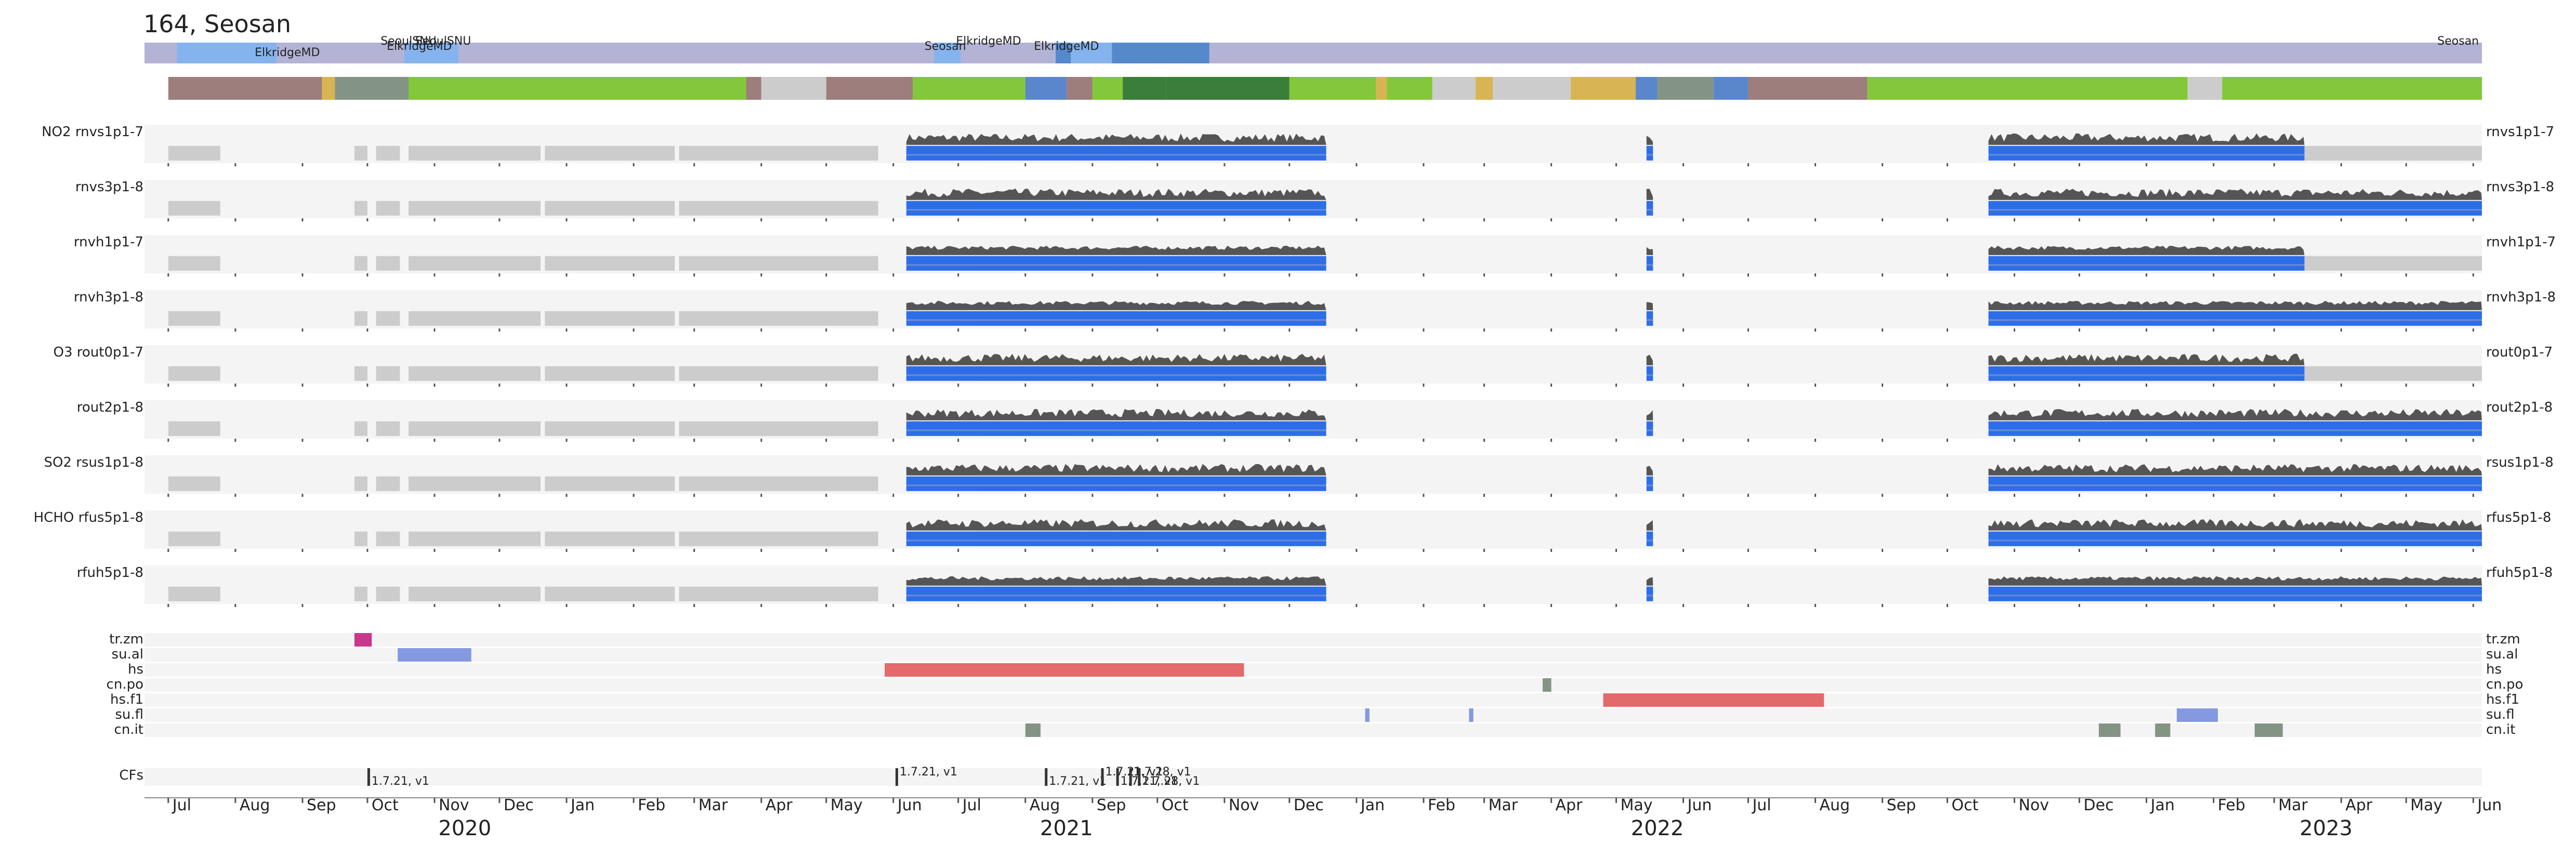 The width and height of the screenshot is (2576, 856). Describe the element at coordinates (1313, 777) in the screenshot. I see `cfs-row-bg` at that location.